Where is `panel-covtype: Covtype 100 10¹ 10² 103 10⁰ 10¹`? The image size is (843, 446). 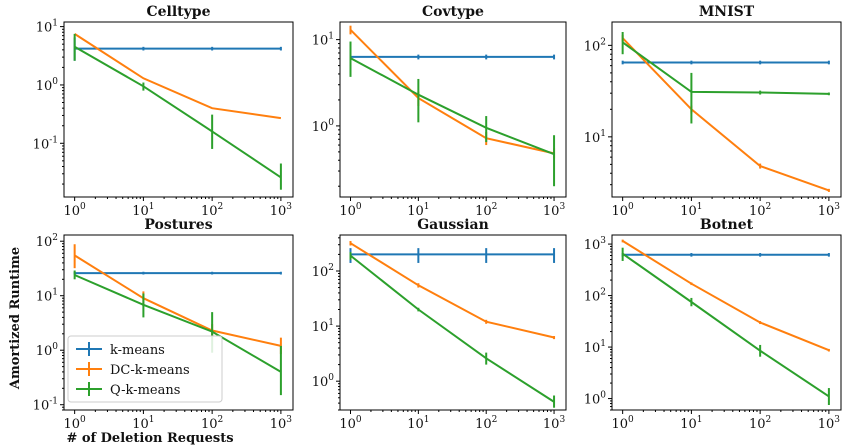
panel-covtype: Covtype 100 10¹ 10² 103 10⁰ 10¹ is located at coordinates (439, 111).